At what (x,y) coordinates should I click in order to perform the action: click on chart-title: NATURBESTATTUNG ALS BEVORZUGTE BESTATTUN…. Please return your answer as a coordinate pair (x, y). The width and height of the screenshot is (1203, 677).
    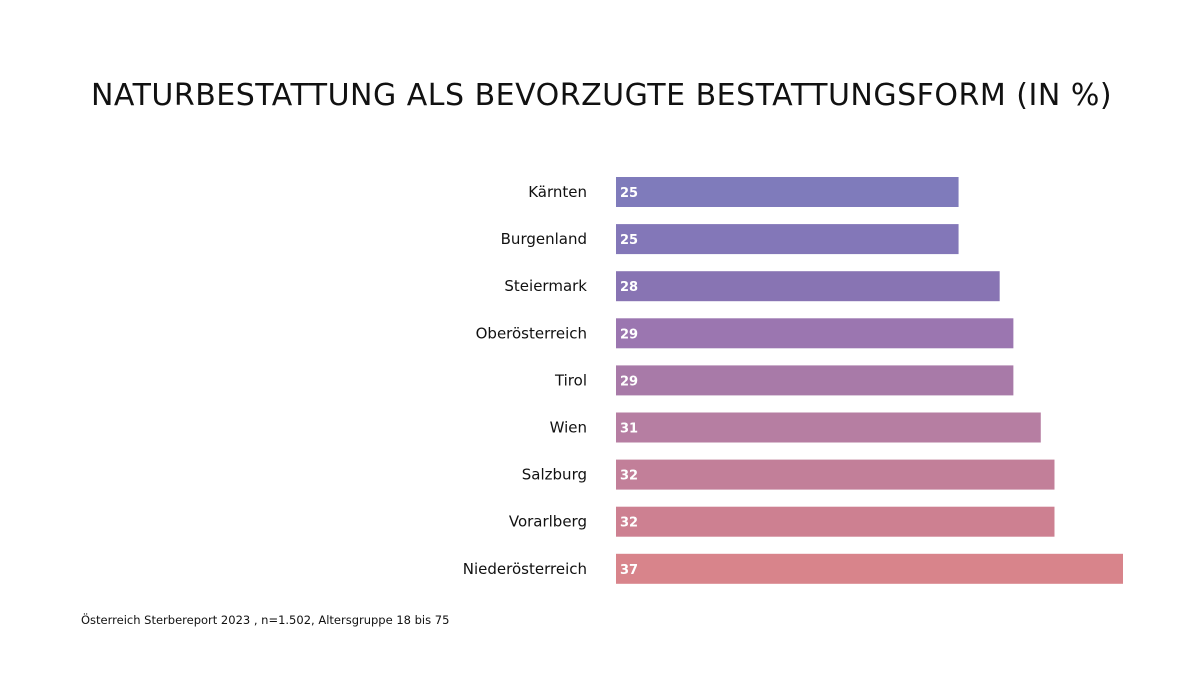
    Looking at the image, I should click on (601, 95).